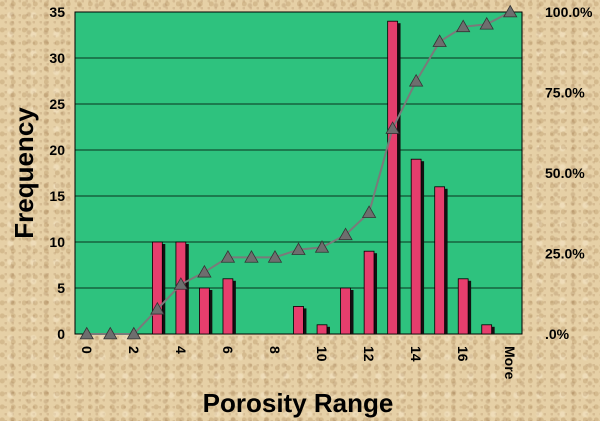 The image size is (600, 421). Describe the element at coordinates (557, 334) in the screenshot. I see `y2-tick-label: .0%` at that location.